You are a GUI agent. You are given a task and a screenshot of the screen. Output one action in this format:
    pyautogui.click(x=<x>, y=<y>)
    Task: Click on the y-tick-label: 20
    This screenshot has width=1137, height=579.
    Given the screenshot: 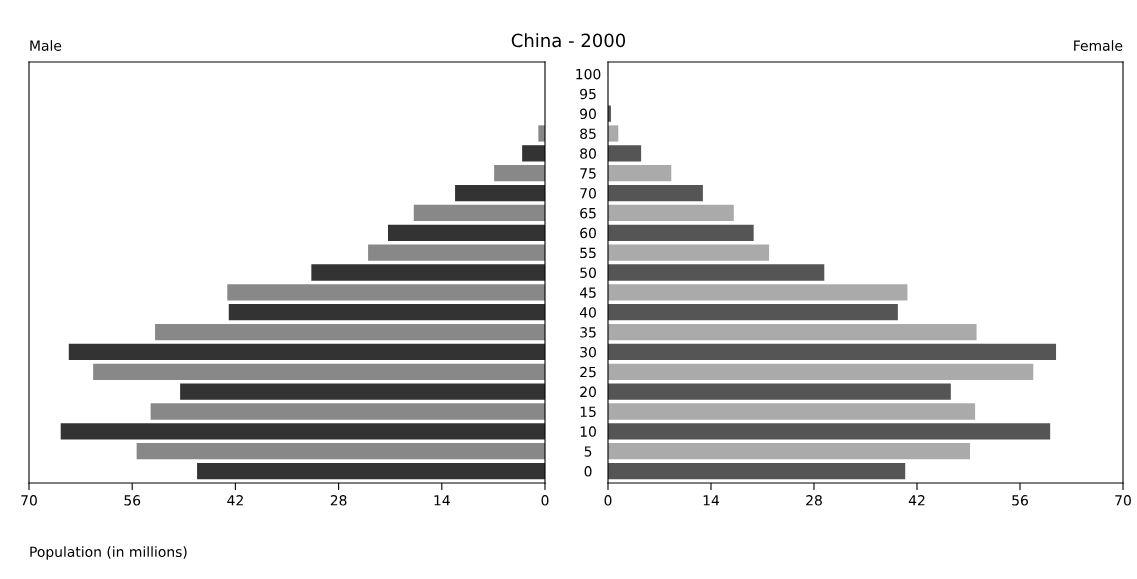 What is the action you would take?
    pyautogui.click(x=588, y=392)
    